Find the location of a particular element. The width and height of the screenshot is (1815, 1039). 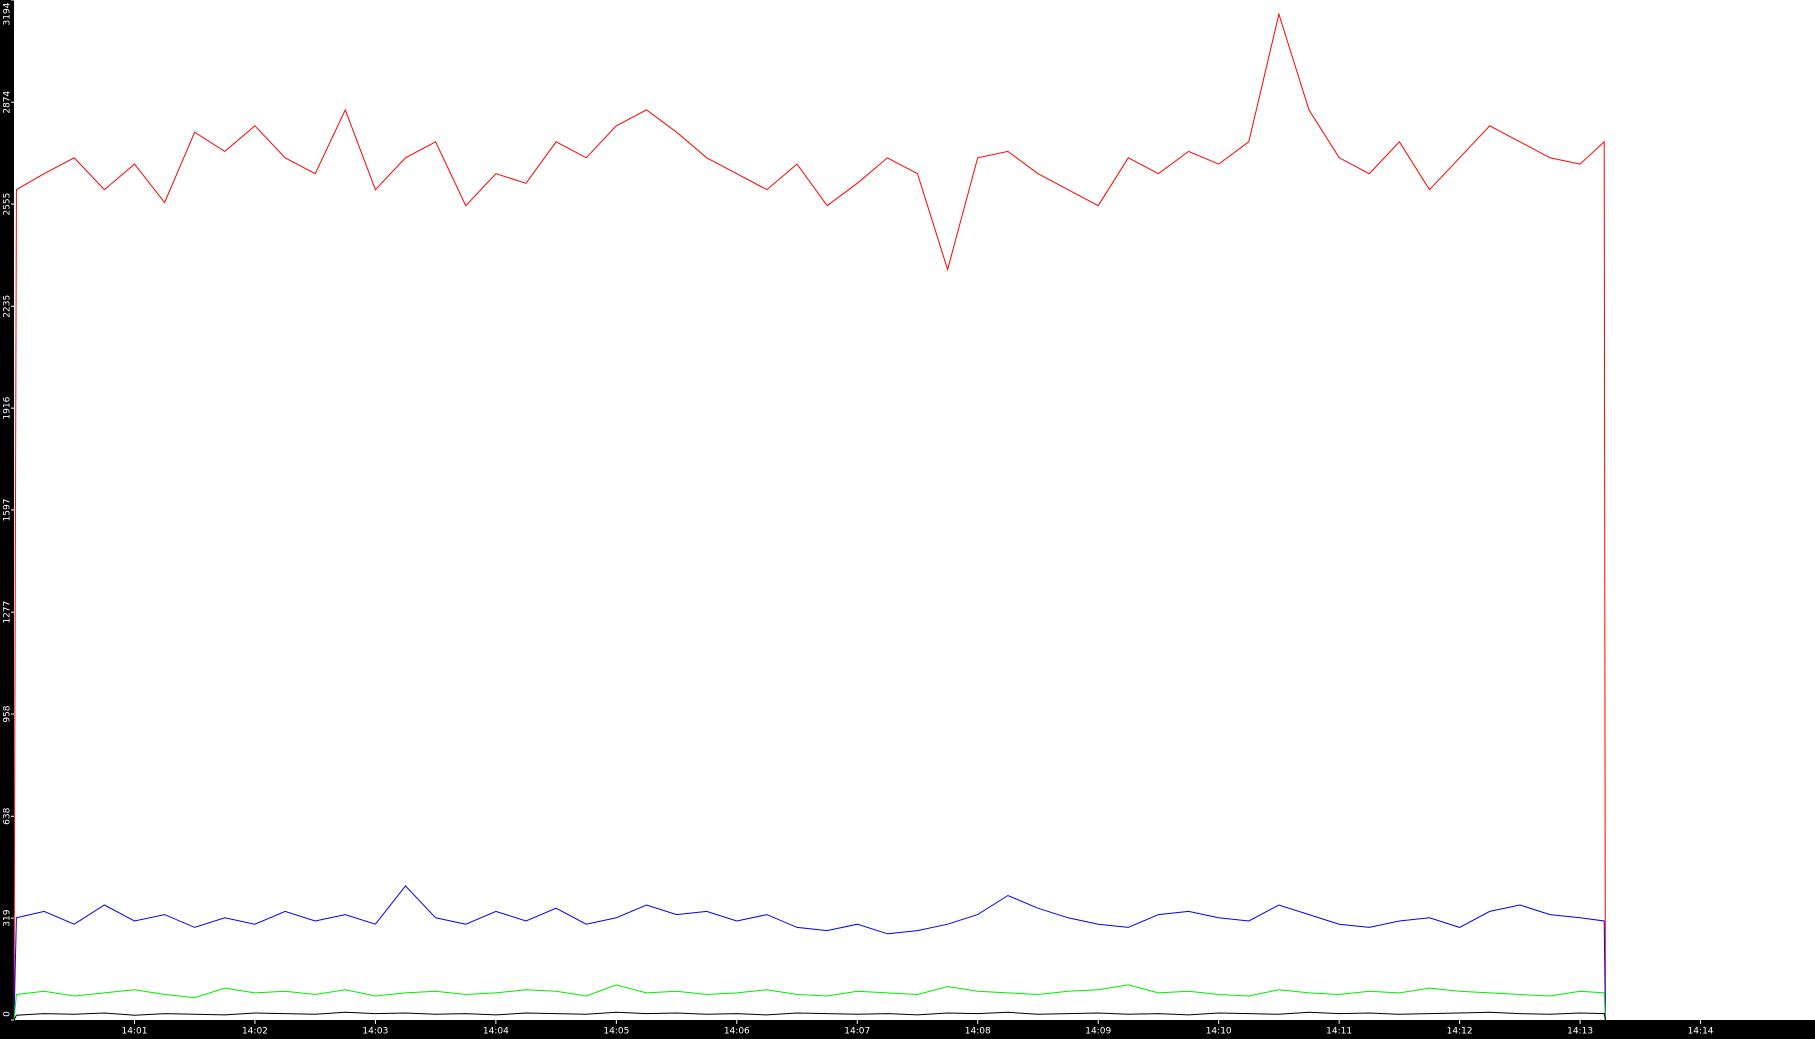

x-tick-label: 14:05 is located at coordinates (616, 1032).